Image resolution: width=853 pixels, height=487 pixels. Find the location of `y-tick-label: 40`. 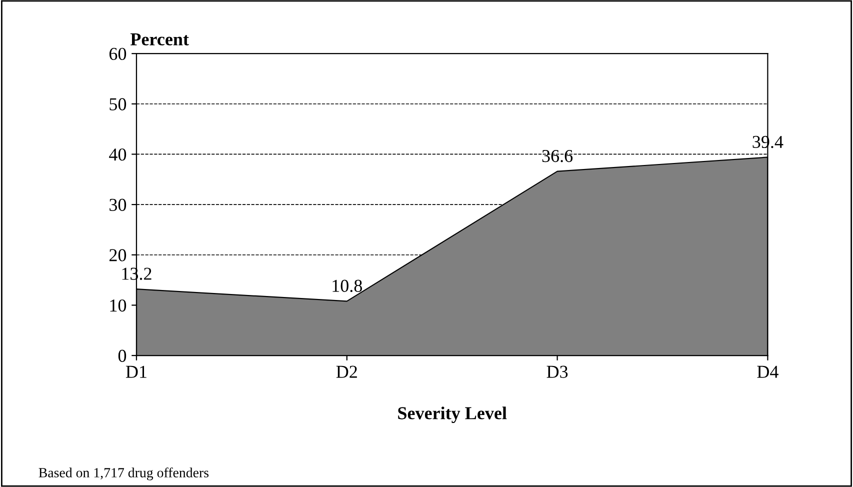

y-tick-label: 40 is located at coordinates (117, 154).